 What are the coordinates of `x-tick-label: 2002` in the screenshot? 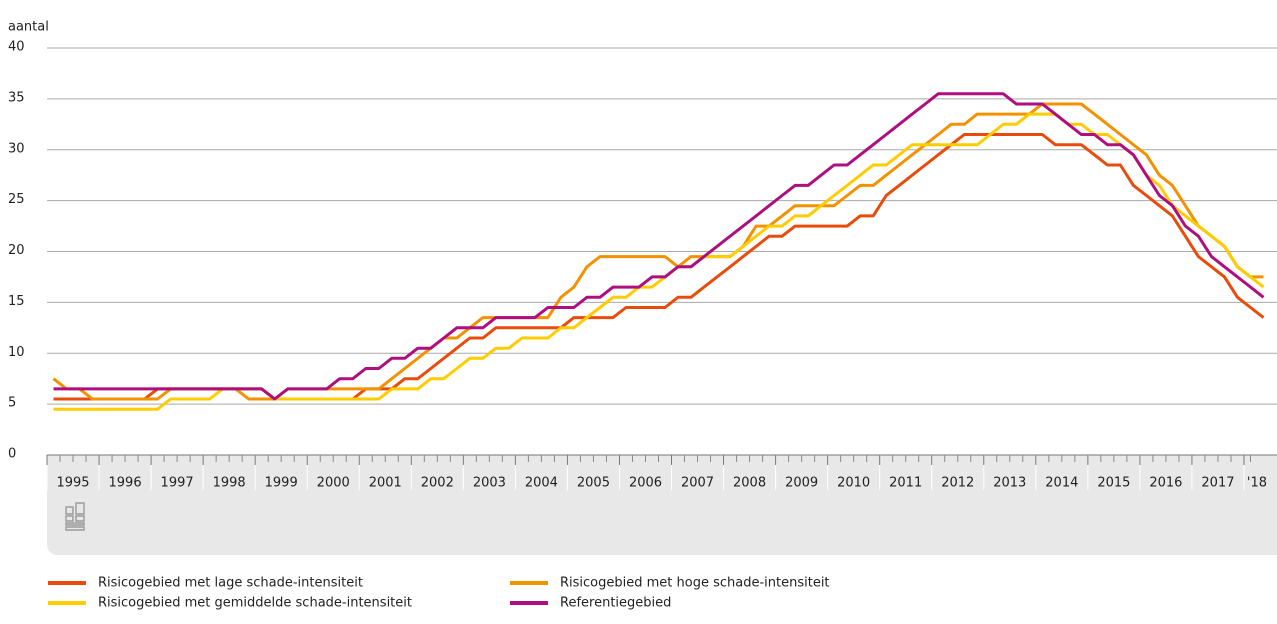 It's located at (437, 483).